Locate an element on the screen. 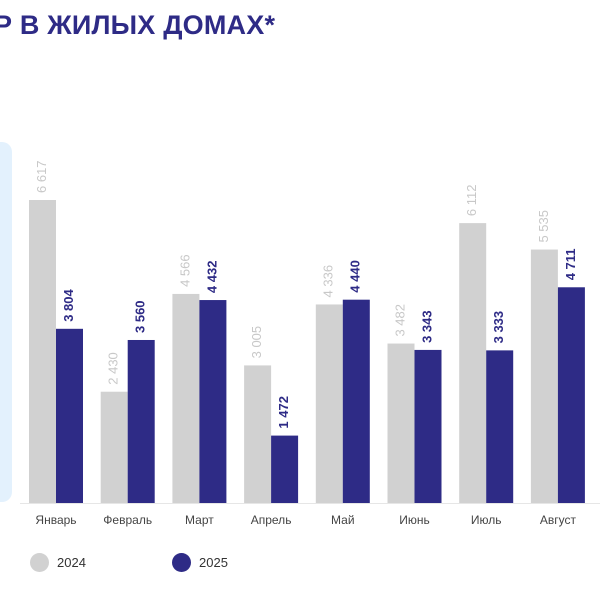 This screenshot has width=600, height=600. data-label-2024-5: 4 336 is located at coordinates (328, 281).